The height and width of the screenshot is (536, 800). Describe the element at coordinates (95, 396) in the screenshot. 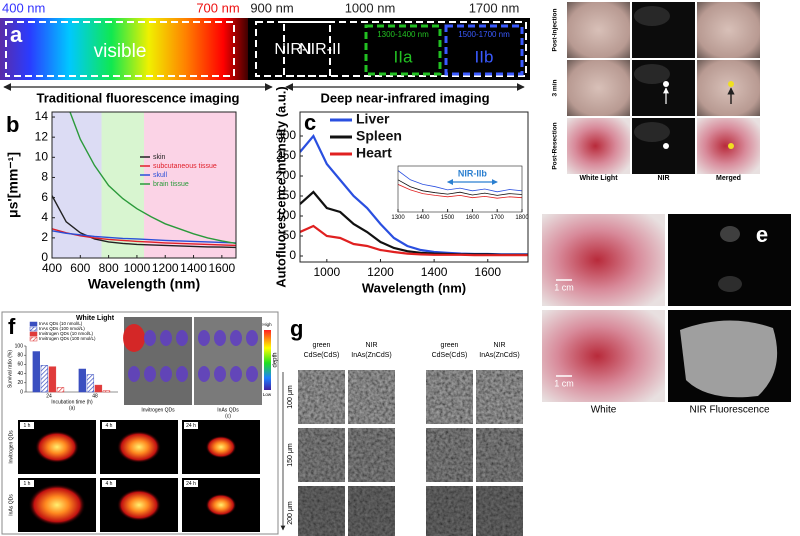

I see `x-tick-label: 48` at that location.